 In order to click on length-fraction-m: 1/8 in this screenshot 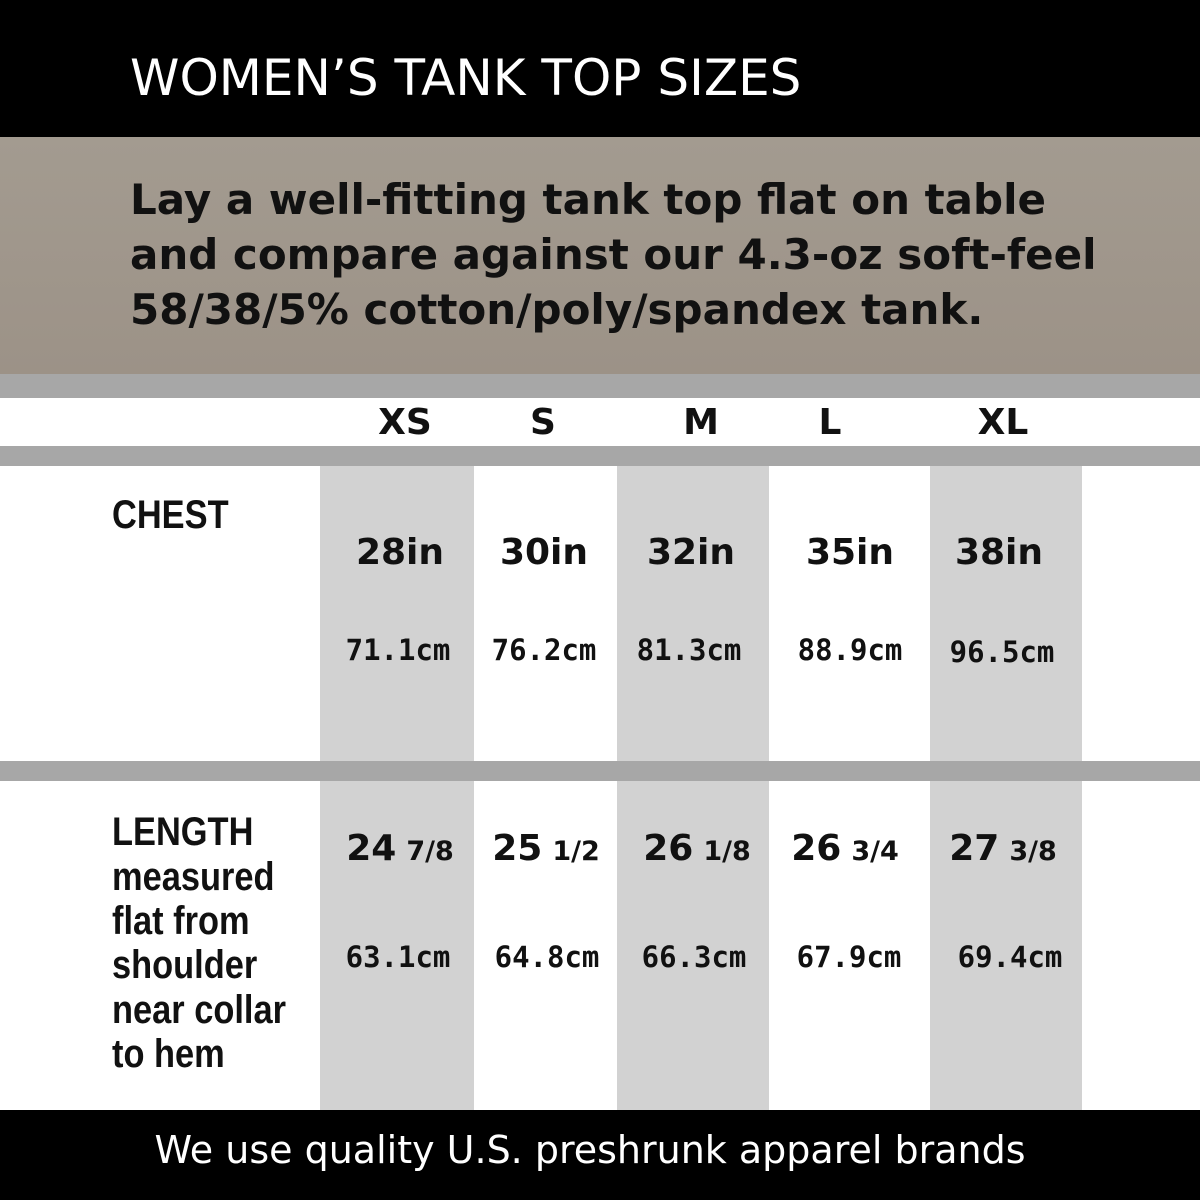, I will do `click(727, 851)`.